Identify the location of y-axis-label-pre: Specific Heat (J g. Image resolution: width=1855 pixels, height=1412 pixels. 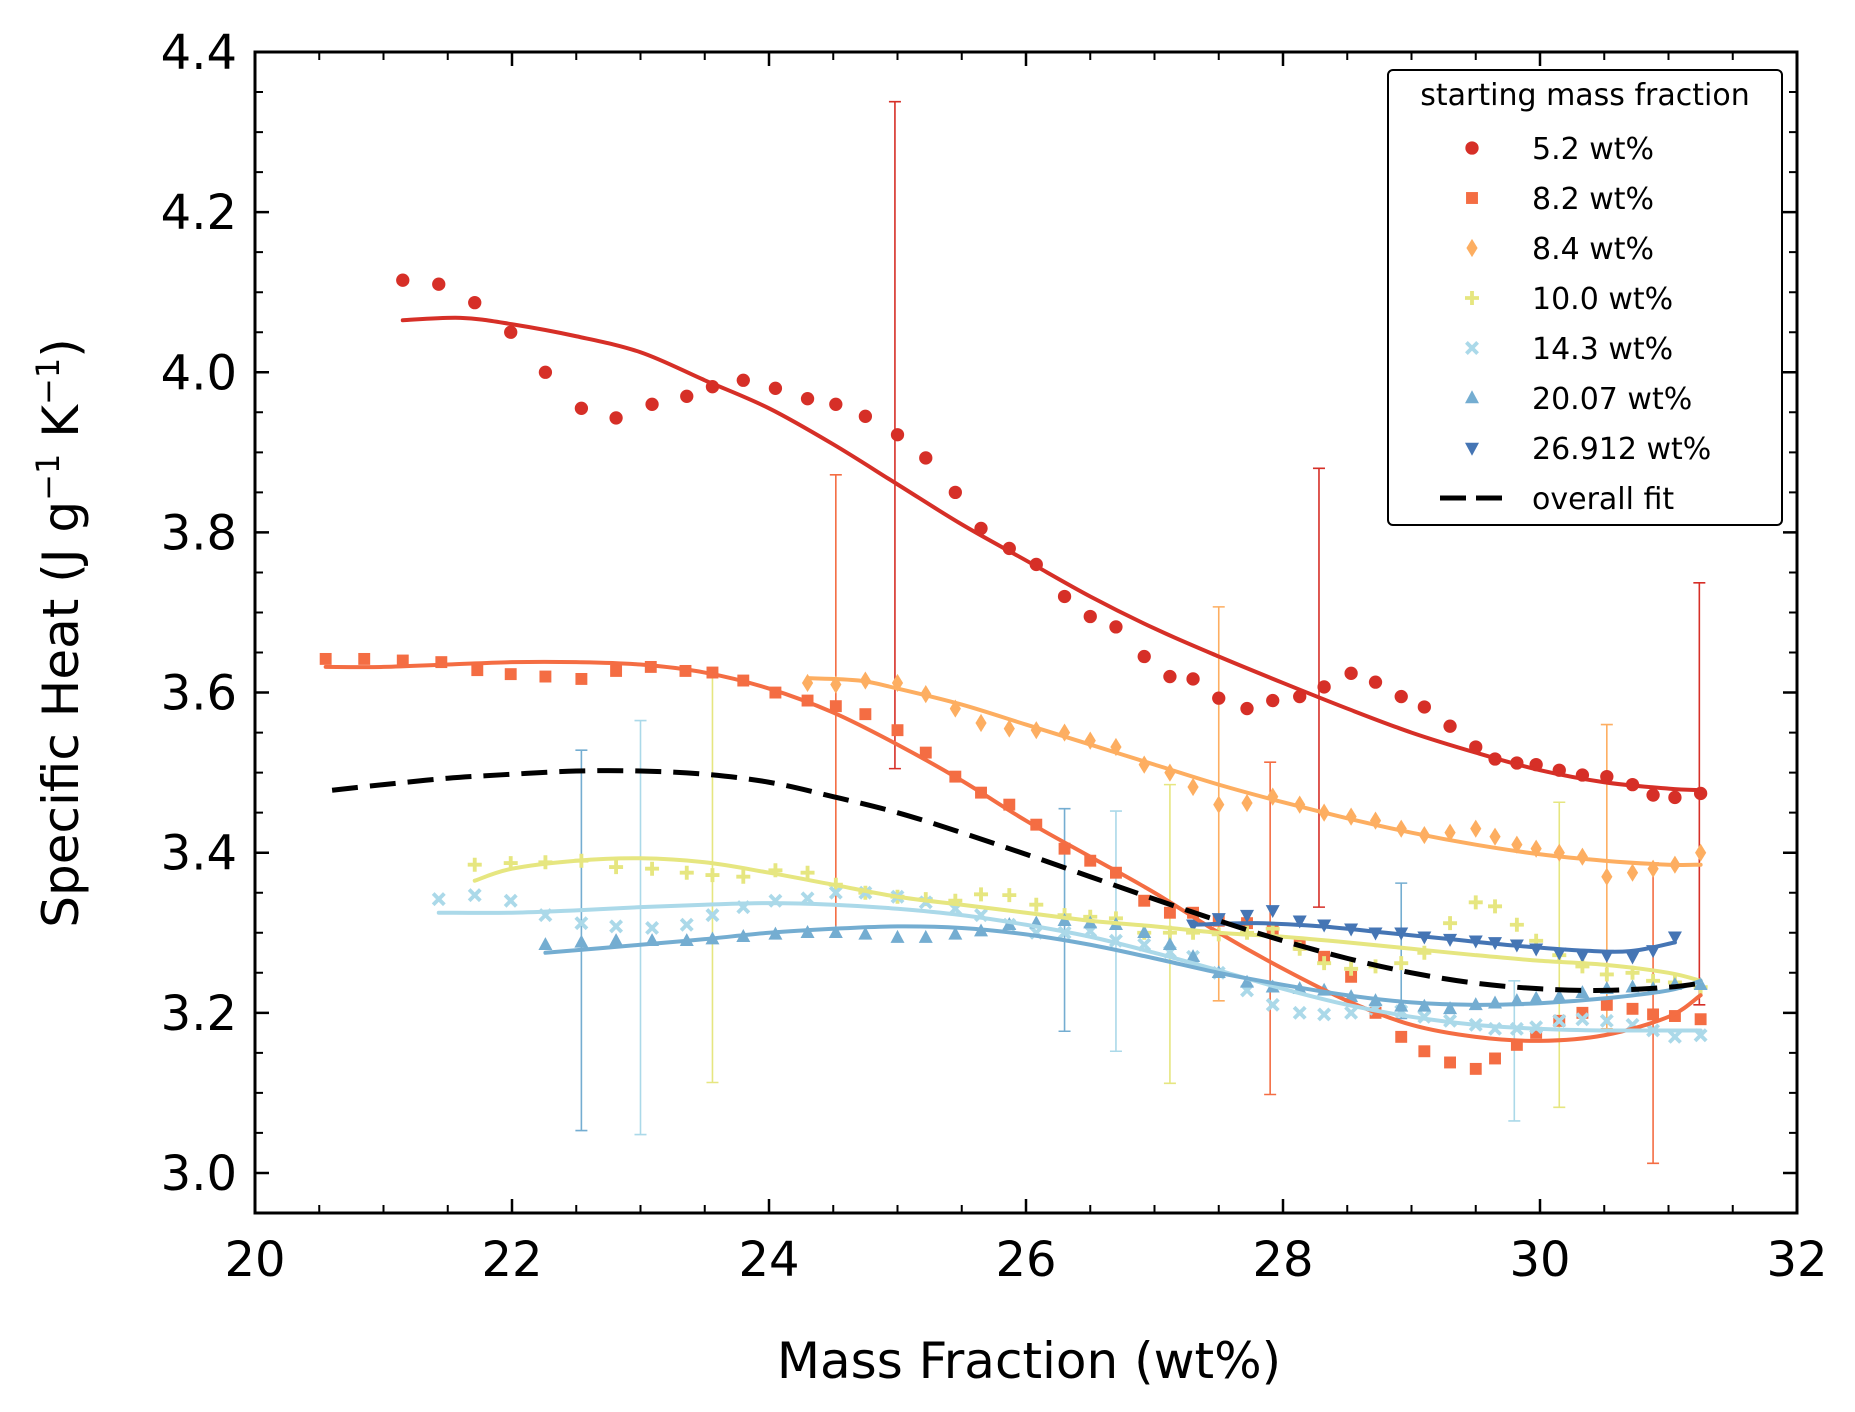
(61, 714).